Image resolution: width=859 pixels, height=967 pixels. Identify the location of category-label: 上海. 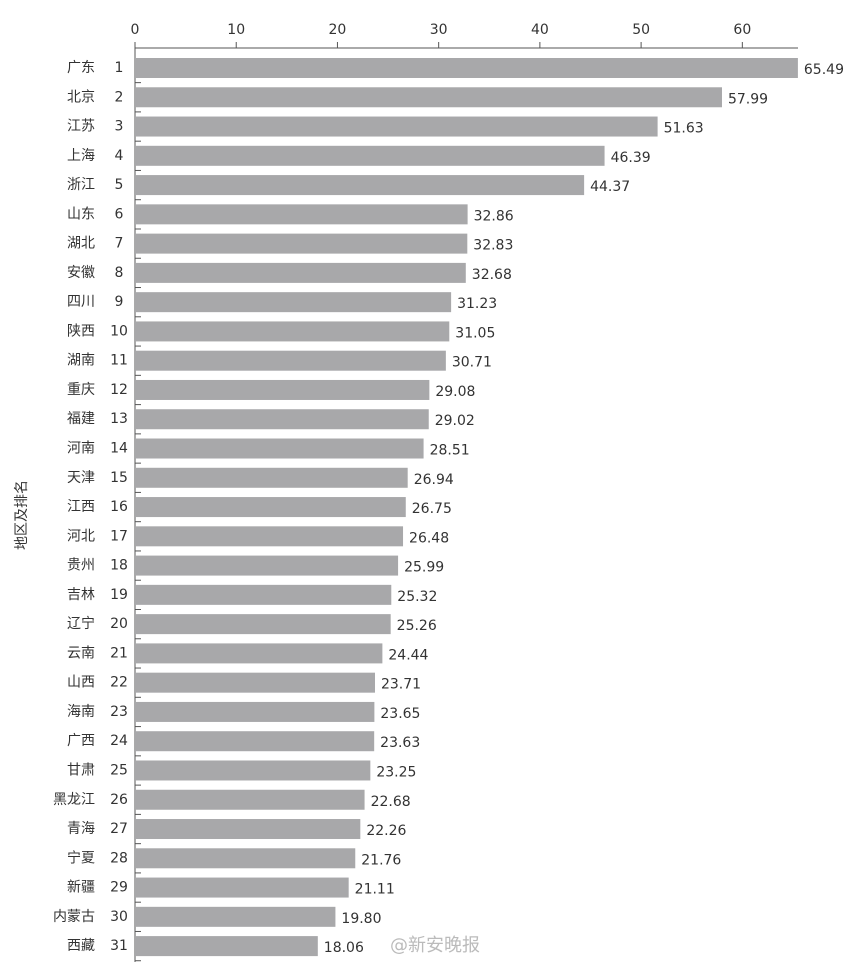
(81, 156).